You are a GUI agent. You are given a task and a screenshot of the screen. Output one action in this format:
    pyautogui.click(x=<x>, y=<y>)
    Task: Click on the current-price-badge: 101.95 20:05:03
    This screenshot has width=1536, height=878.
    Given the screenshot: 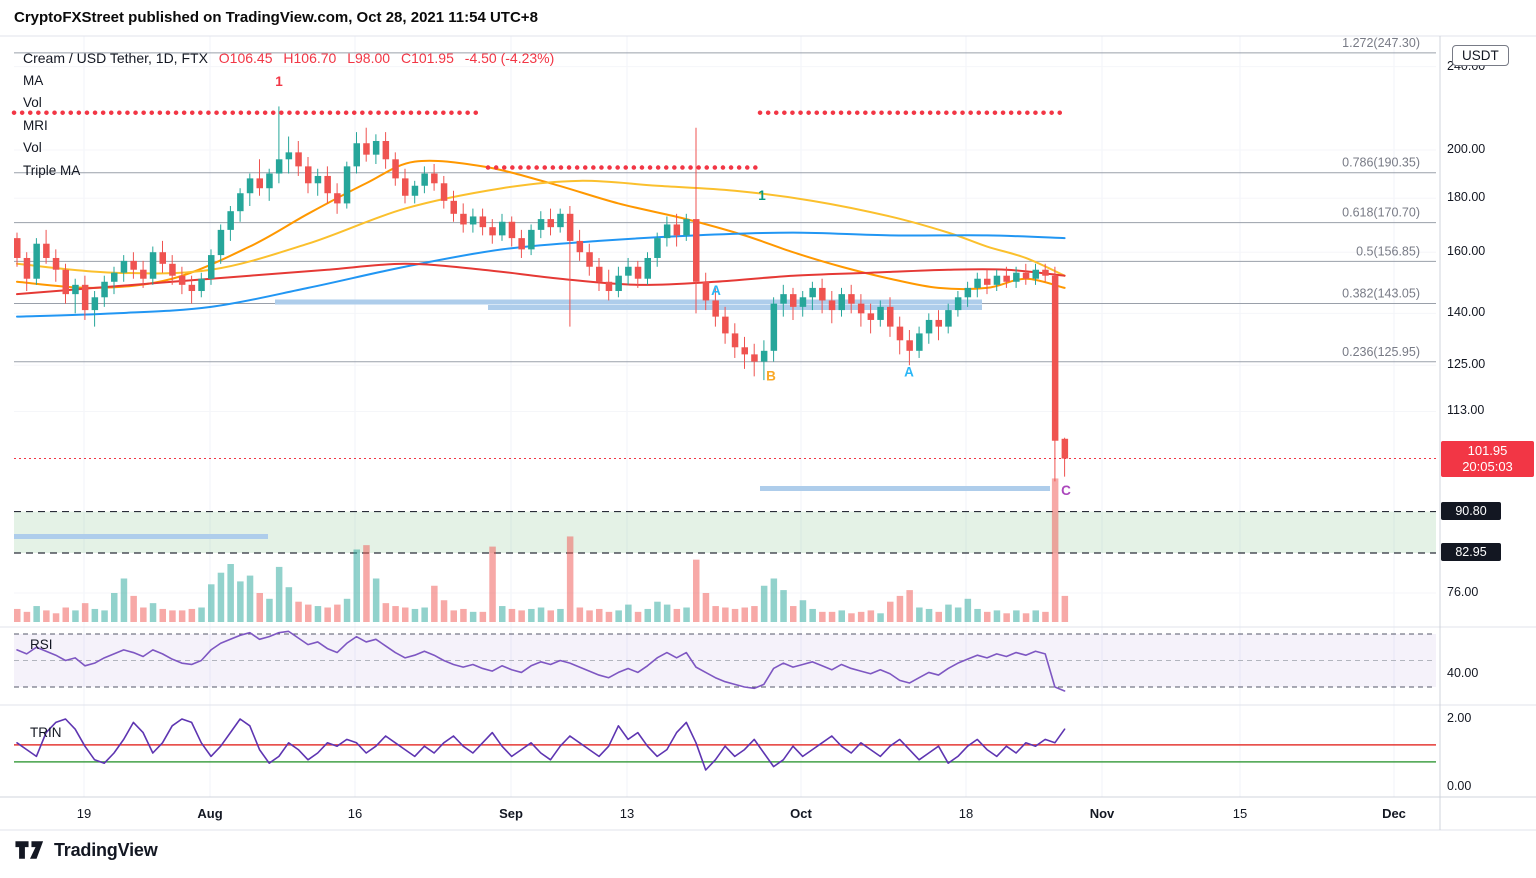 What is the action you would take?
    pyautogui.click(x=1487, y=459)
    